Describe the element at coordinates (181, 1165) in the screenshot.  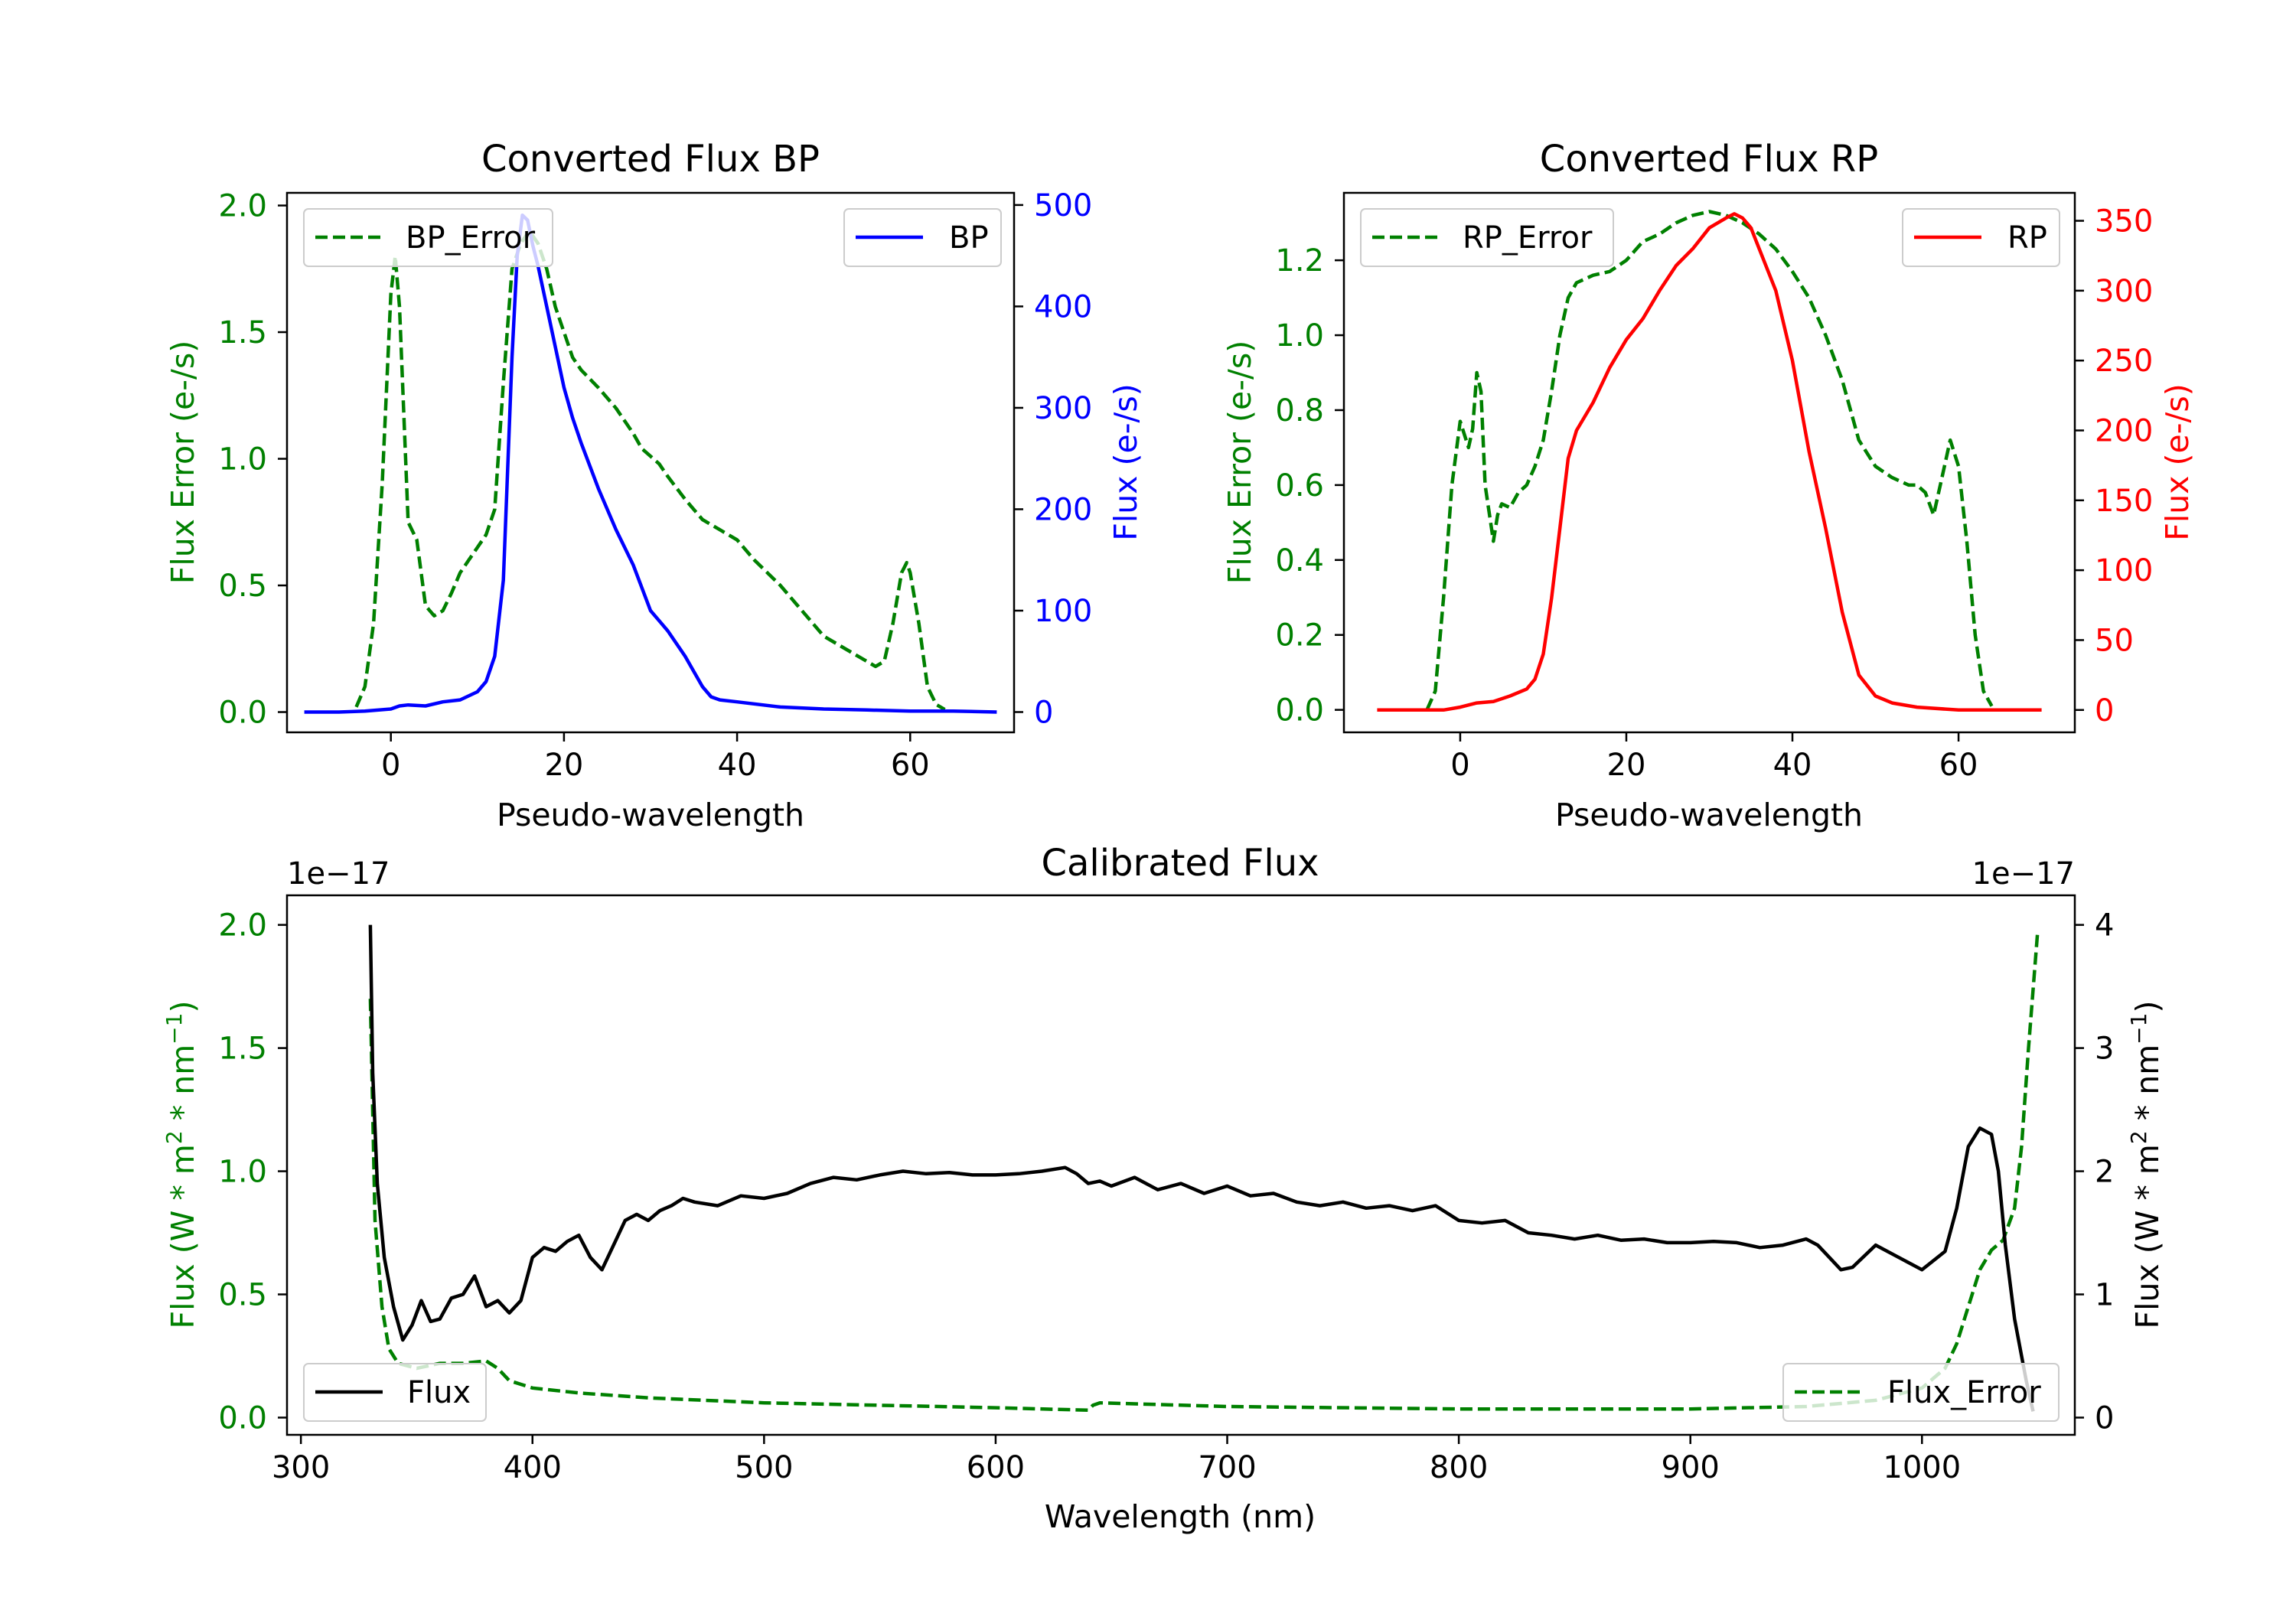
I see `calibrated-ylabel-left: Flux (W * m2 * nm−1)` at that location.